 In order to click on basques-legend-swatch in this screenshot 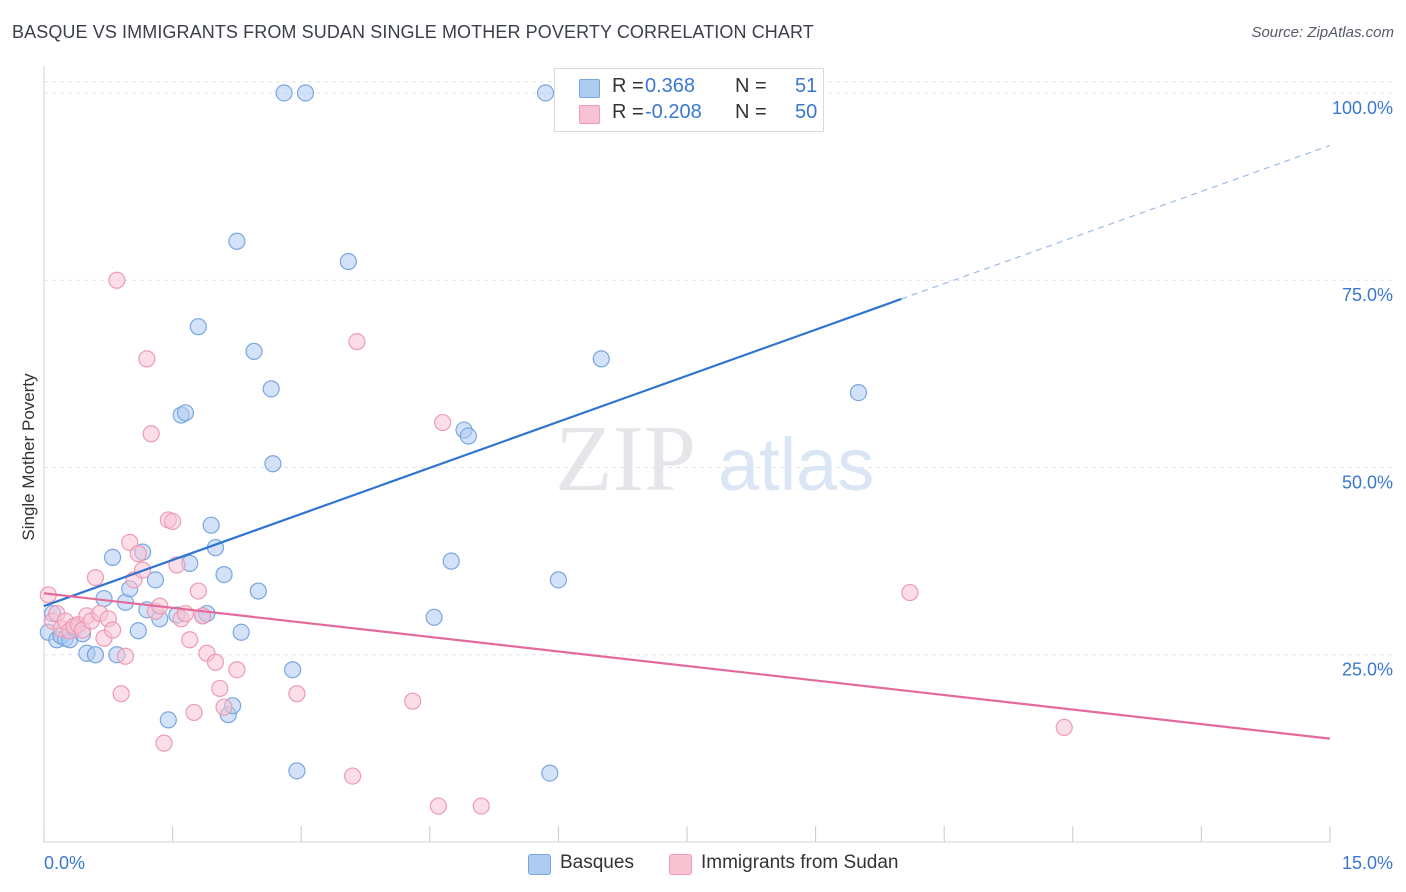, I will do `click(539, 864)`.